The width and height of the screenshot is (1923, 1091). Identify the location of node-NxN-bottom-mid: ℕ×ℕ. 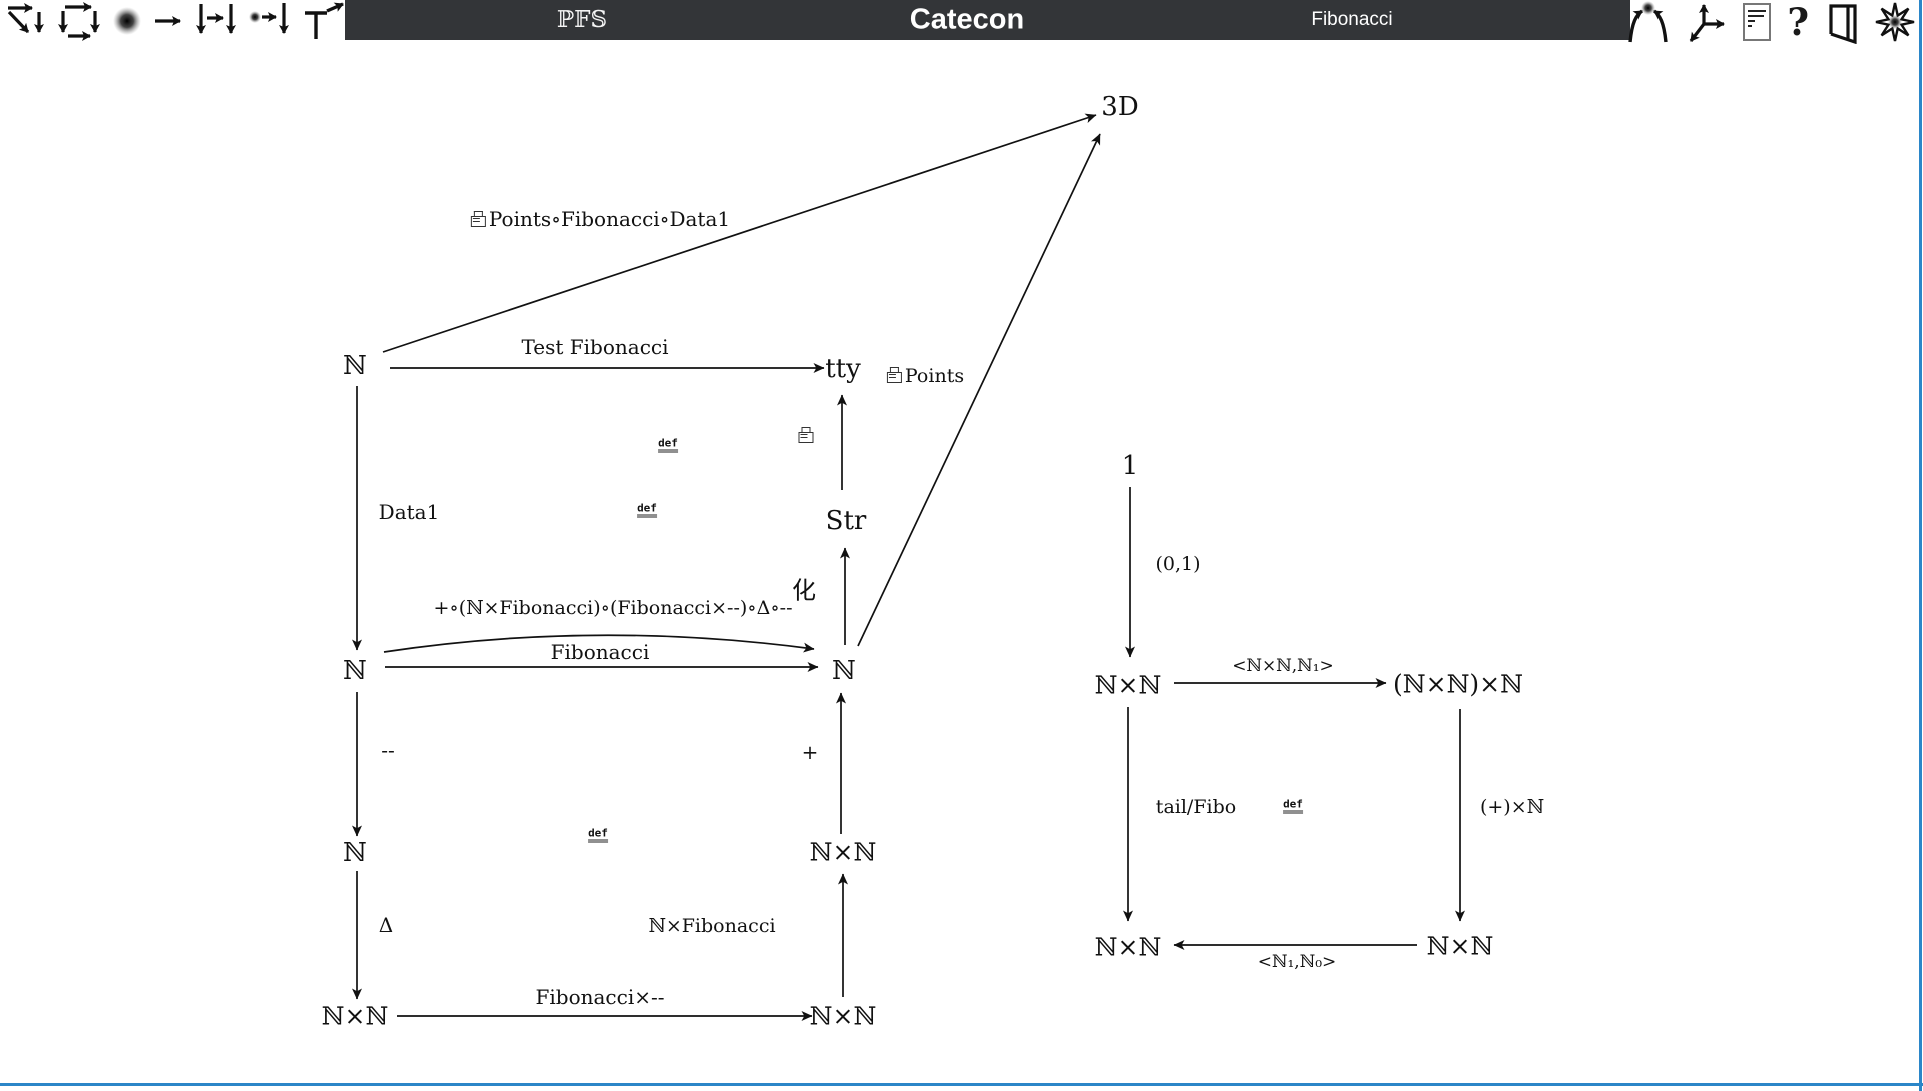
(843, 1016).